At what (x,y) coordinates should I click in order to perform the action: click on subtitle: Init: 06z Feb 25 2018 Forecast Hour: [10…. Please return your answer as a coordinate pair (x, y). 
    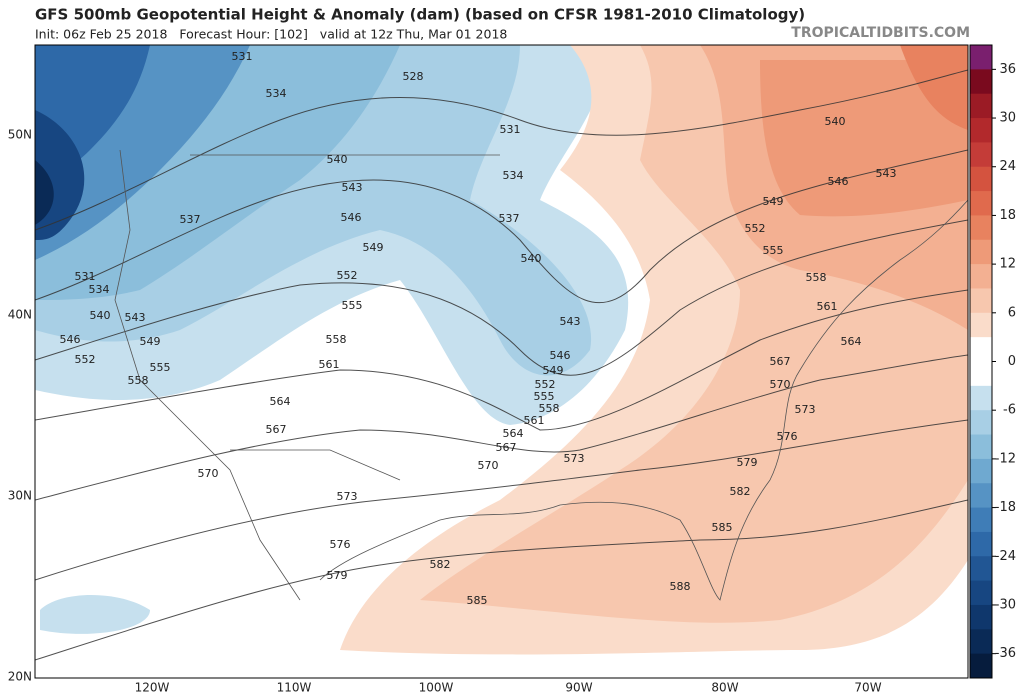
    Looking at the image, I should click on (271, 34).